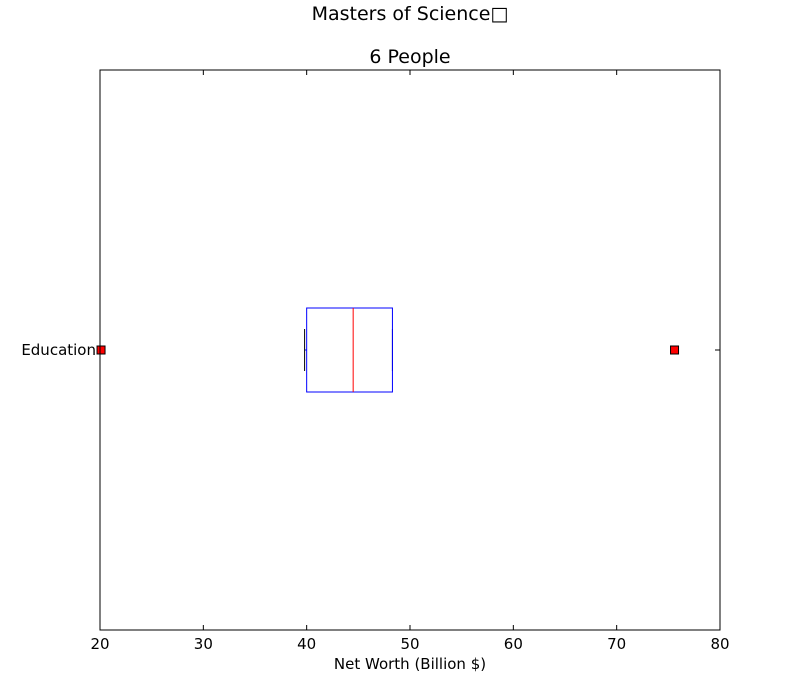 The width and height of the screenshot is (800, 700). Describe the element at coordinates (306, 644) in the screenshot. I see `x-tick-label: 40` at that location.